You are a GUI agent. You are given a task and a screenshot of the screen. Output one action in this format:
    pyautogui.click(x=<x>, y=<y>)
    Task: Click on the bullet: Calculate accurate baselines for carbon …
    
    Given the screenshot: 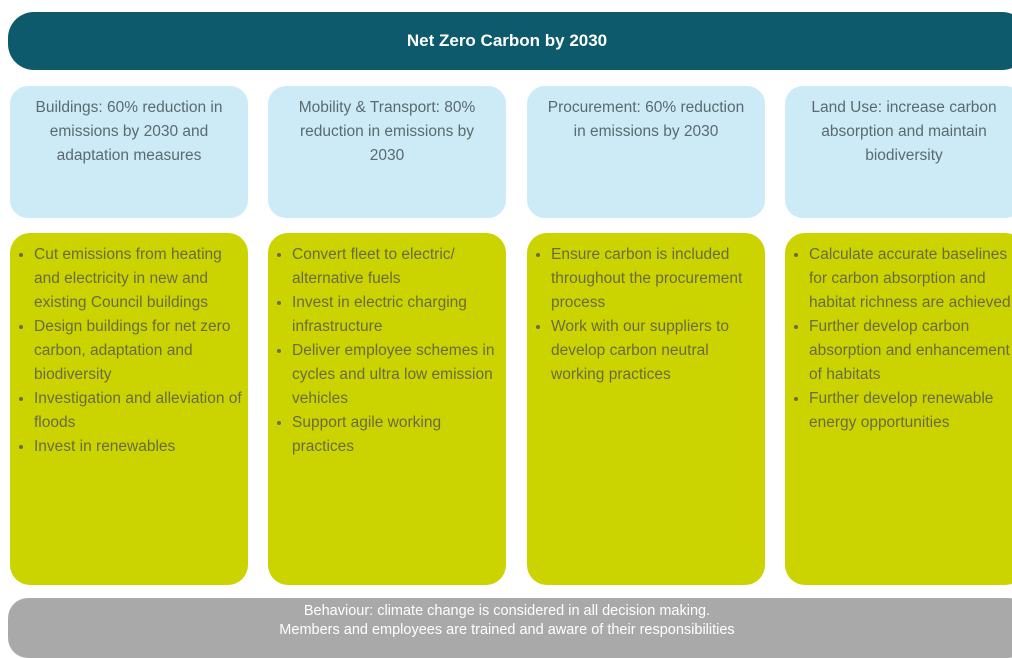 What is the action you would take?
    pyautogui.click(x=910, y=279)
    